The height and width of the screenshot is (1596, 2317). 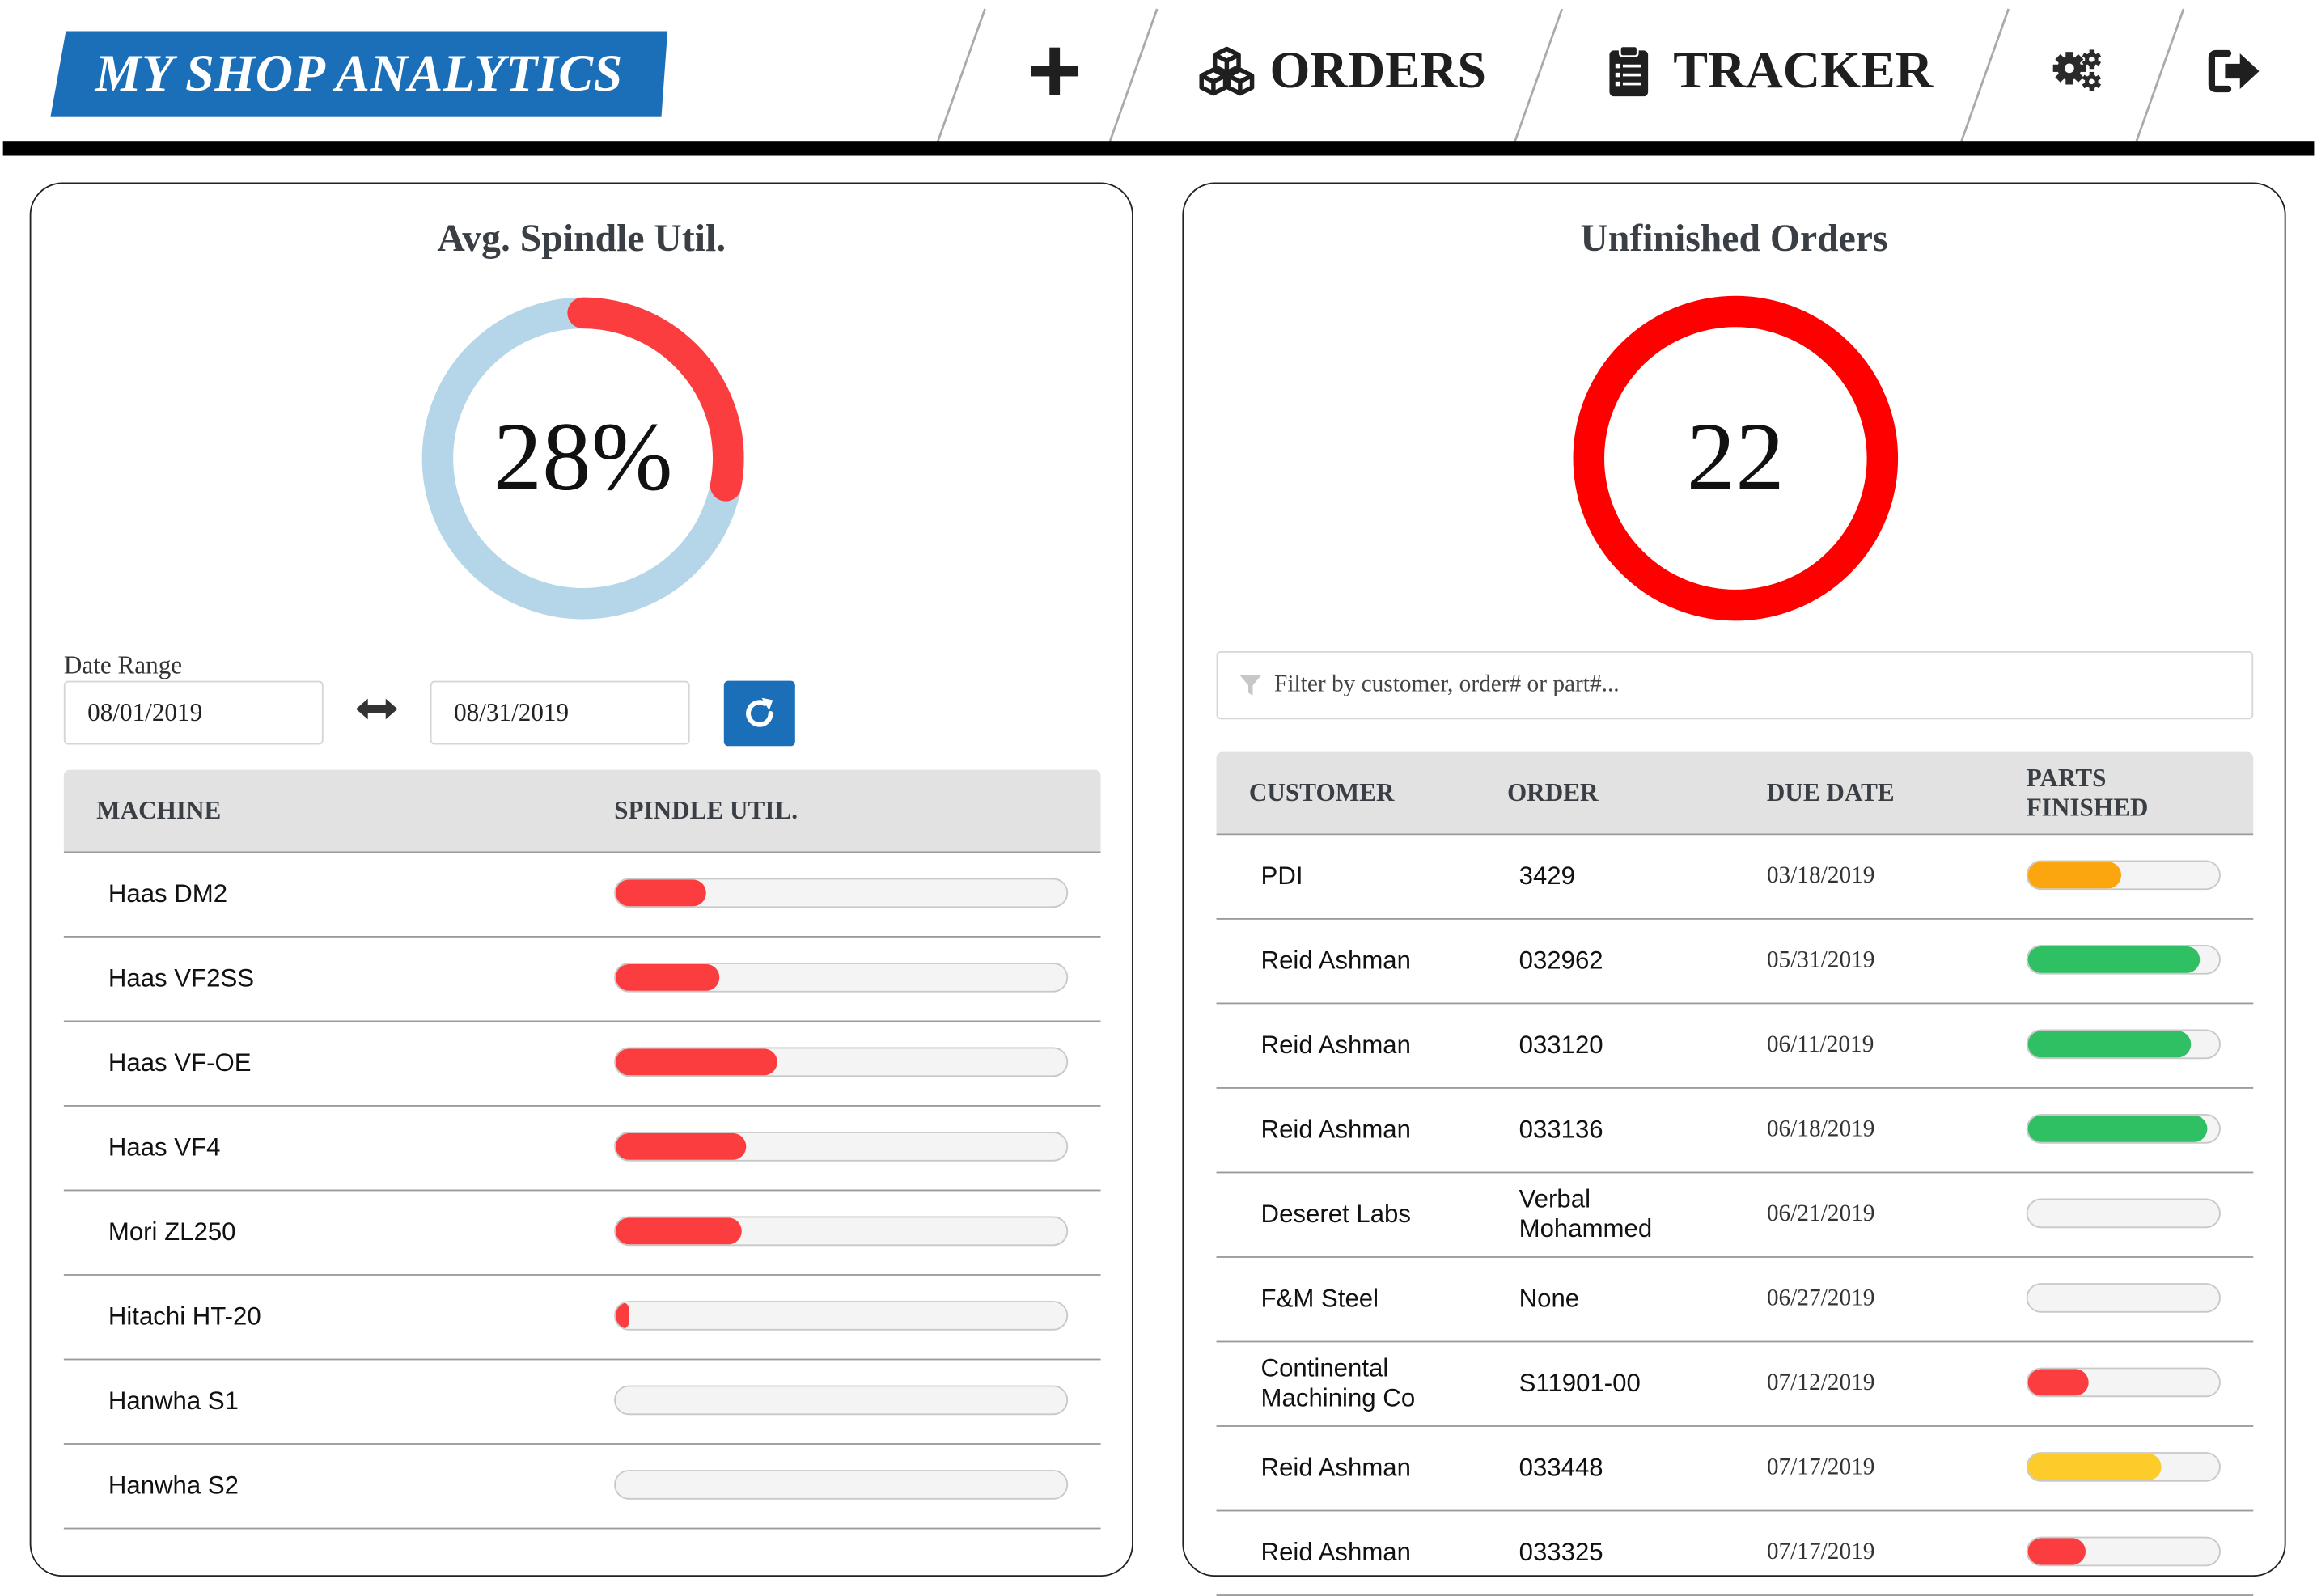 I want to click on customer-name: Deseret Labs, so click(x=1335, y=1213).